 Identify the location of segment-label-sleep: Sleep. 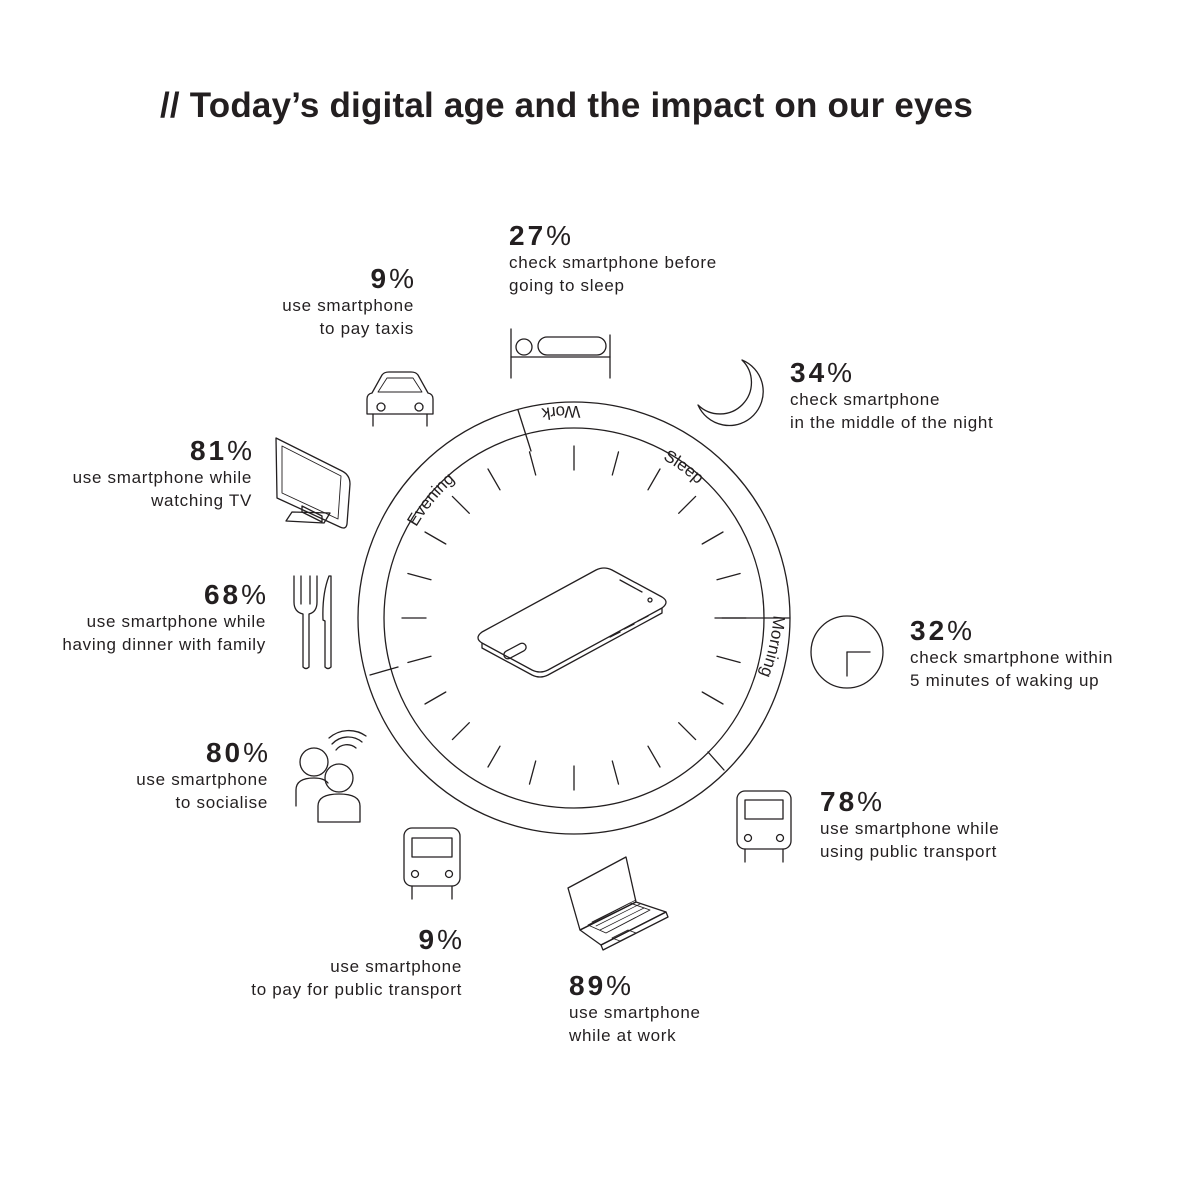
(684, 466).